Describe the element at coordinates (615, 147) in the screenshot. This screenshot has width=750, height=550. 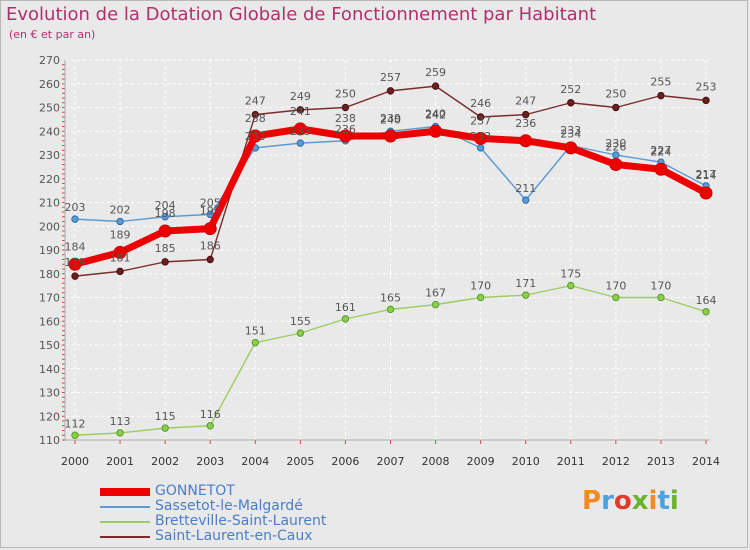
I see `data-label-gonnetot: 226` at that location.